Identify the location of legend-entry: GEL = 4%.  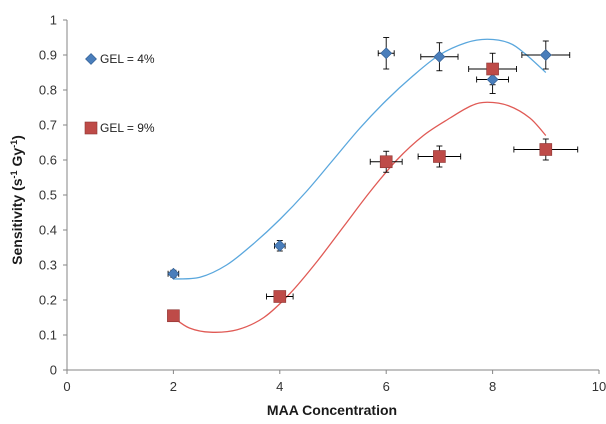
(120, 59).